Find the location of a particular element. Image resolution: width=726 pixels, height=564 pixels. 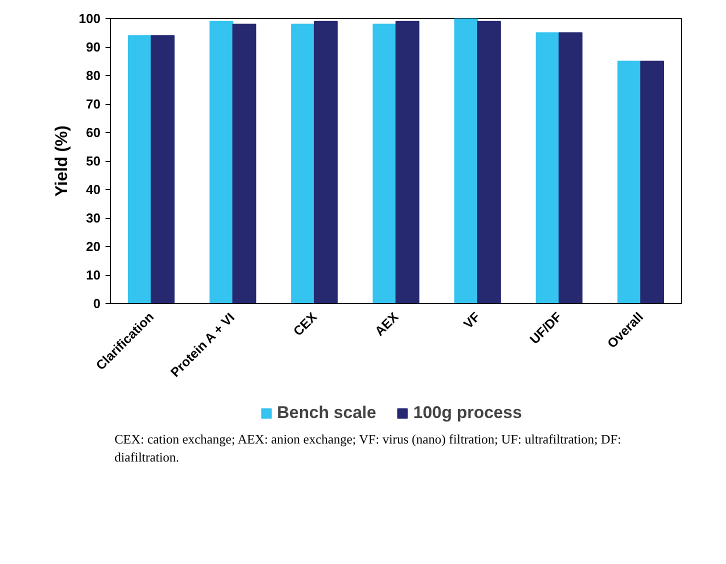

y-tick-label: 80 is located at coordinates (93, 75).